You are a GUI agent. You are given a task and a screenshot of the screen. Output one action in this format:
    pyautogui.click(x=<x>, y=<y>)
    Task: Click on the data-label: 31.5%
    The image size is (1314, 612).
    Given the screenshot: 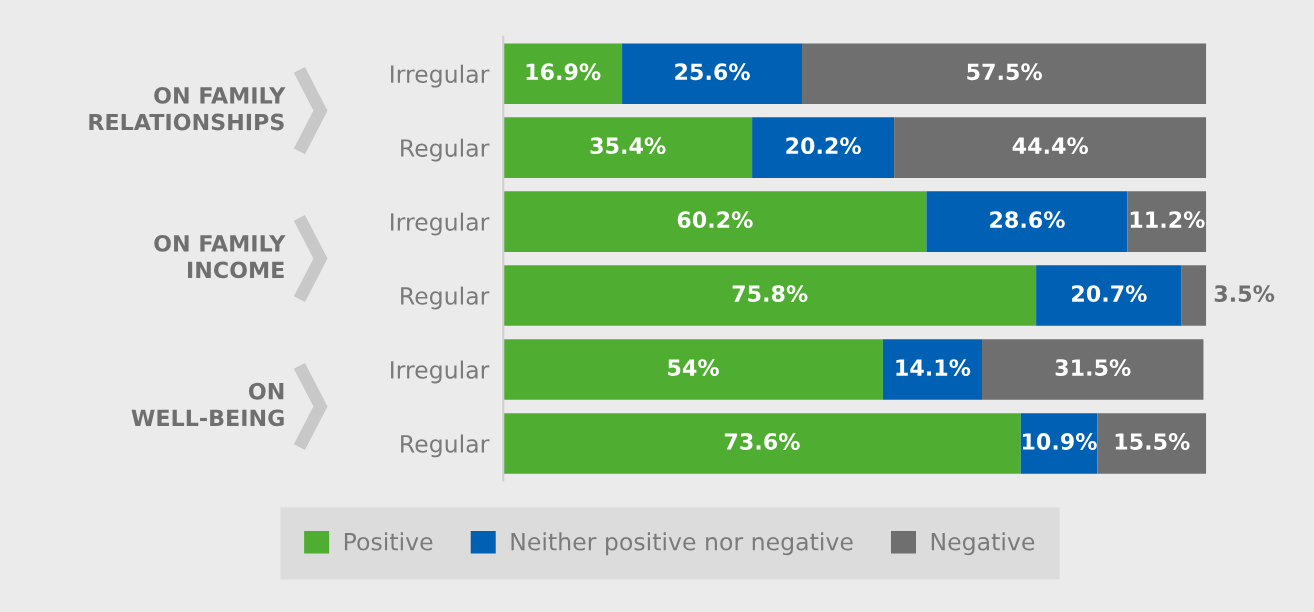 What is the action you would take?
    pyautogui.click(x=1093, y=367)
    